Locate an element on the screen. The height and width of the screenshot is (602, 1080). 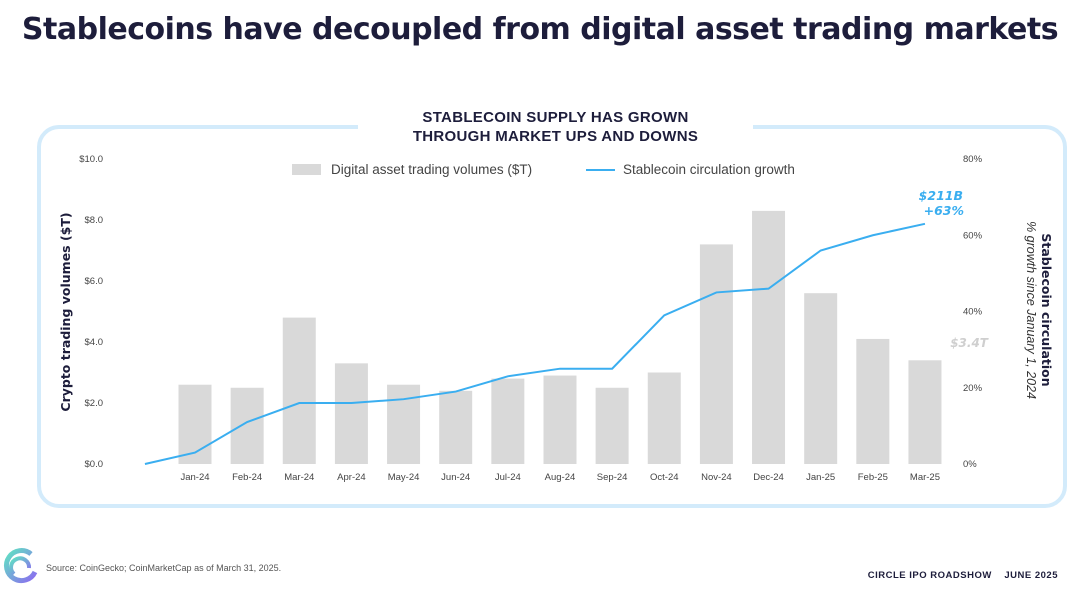
chart-title-line-1: STABLECOIN SUPPLY HAS GROWN is located at coordinates (555, 117).